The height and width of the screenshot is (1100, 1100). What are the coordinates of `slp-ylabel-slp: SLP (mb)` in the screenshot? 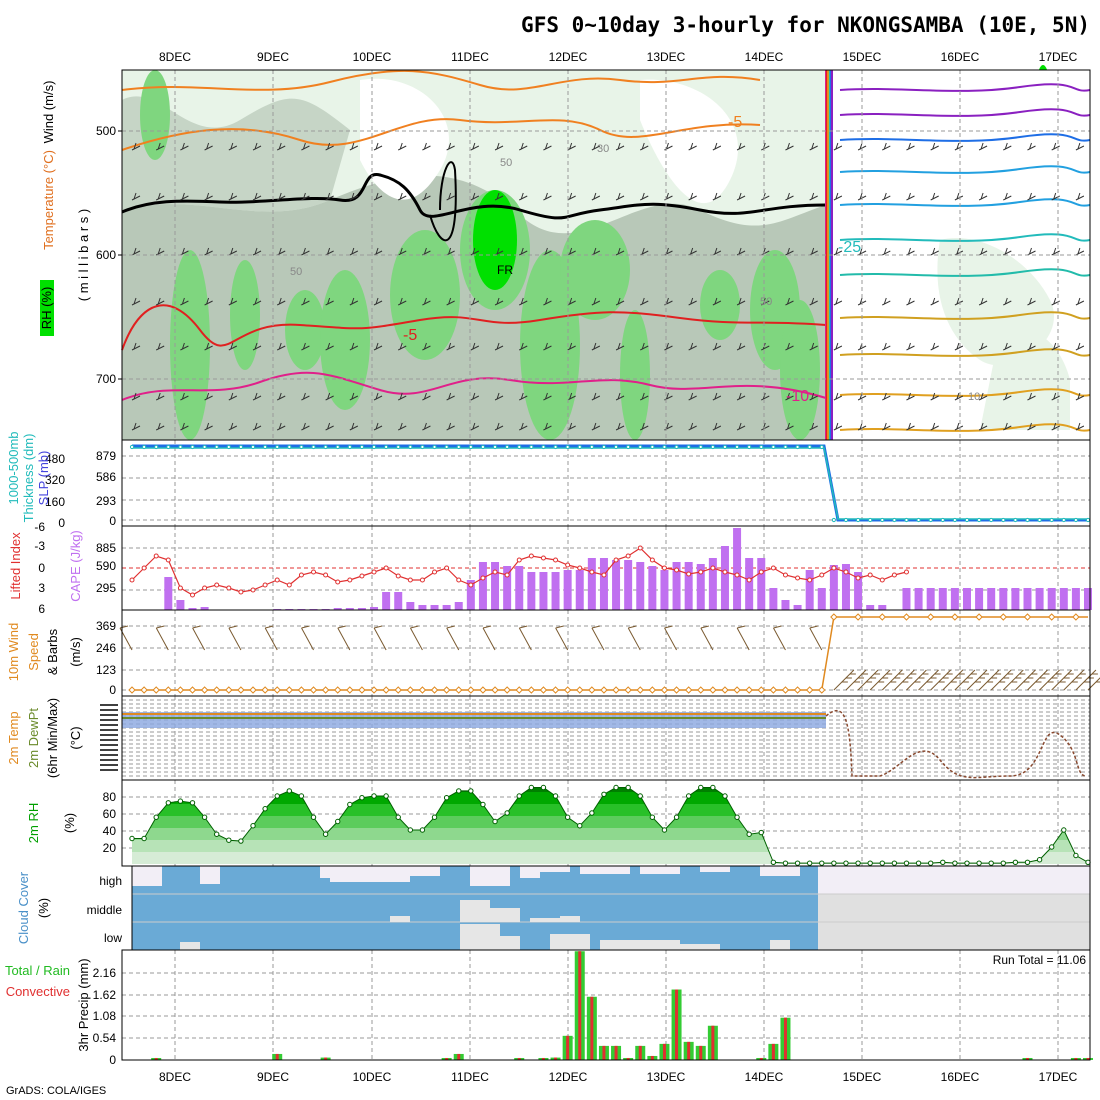 It's located at (43, 478).